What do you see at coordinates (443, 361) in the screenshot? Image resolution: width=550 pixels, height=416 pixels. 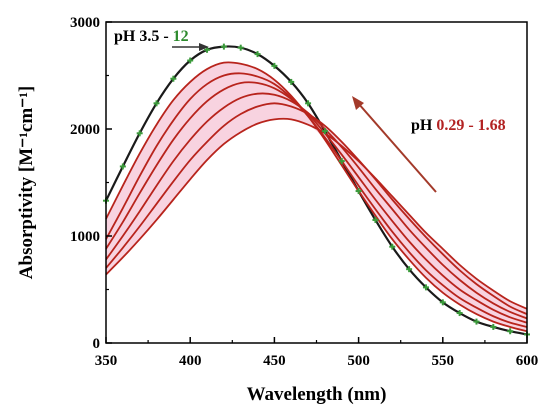 I see `x-tick-label: 550` at bounding box center [443, 361].